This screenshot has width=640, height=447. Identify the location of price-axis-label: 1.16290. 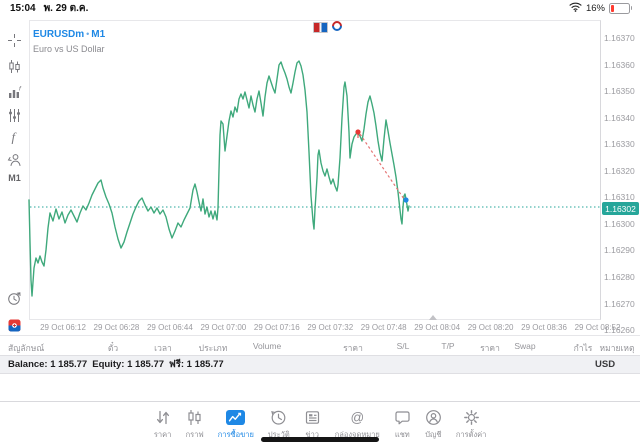
(619, 250).